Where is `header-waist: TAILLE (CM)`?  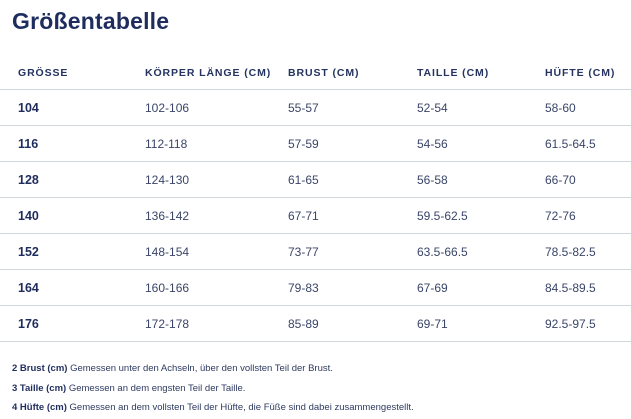
header-waist: TAILLE (CM) is located at coordinates (481, 73).